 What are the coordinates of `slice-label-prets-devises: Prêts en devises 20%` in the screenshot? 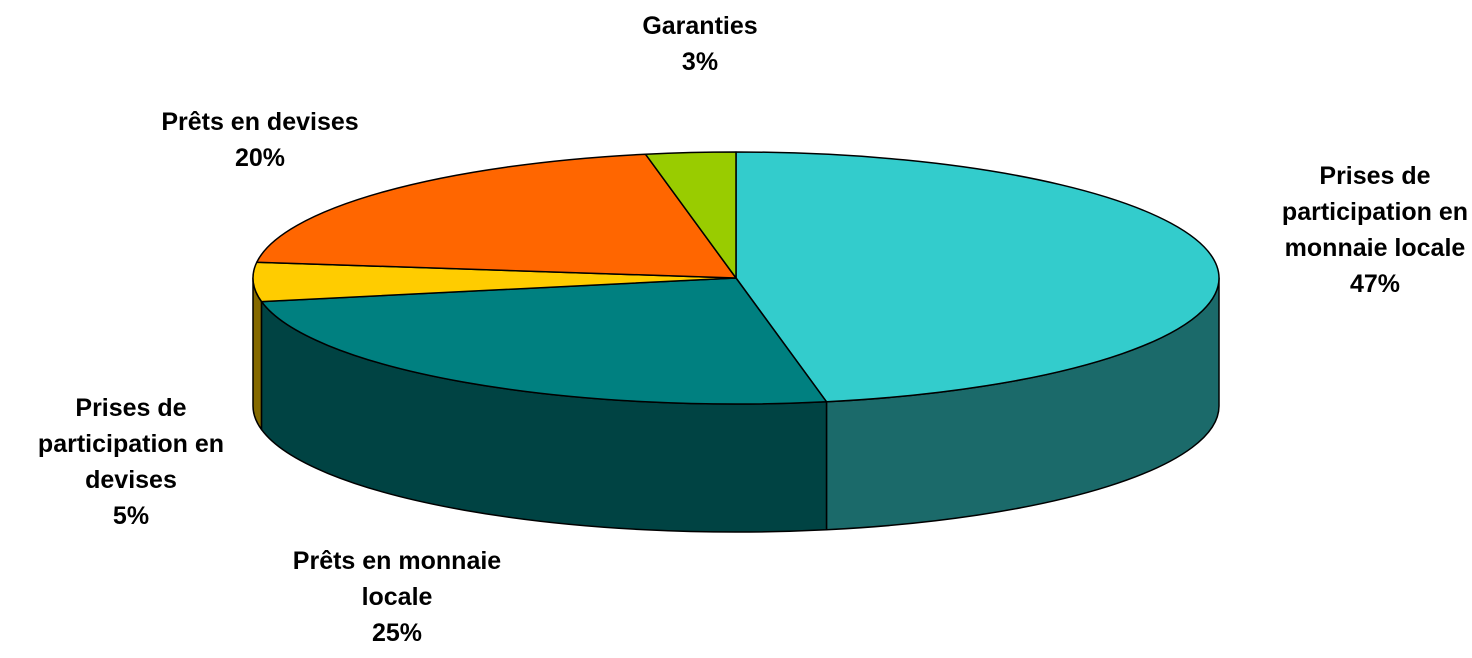 It's located at (259, 140).